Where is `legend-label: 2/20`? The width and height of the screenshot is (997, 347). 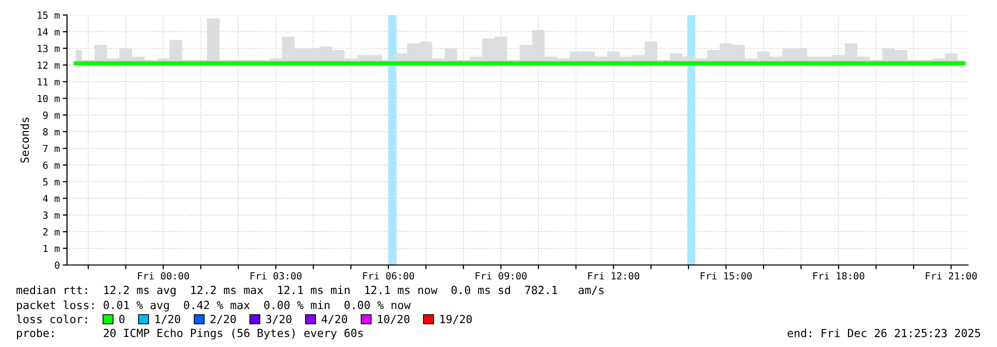 legend-label: 2/20 is located at coordinates (223, 319).